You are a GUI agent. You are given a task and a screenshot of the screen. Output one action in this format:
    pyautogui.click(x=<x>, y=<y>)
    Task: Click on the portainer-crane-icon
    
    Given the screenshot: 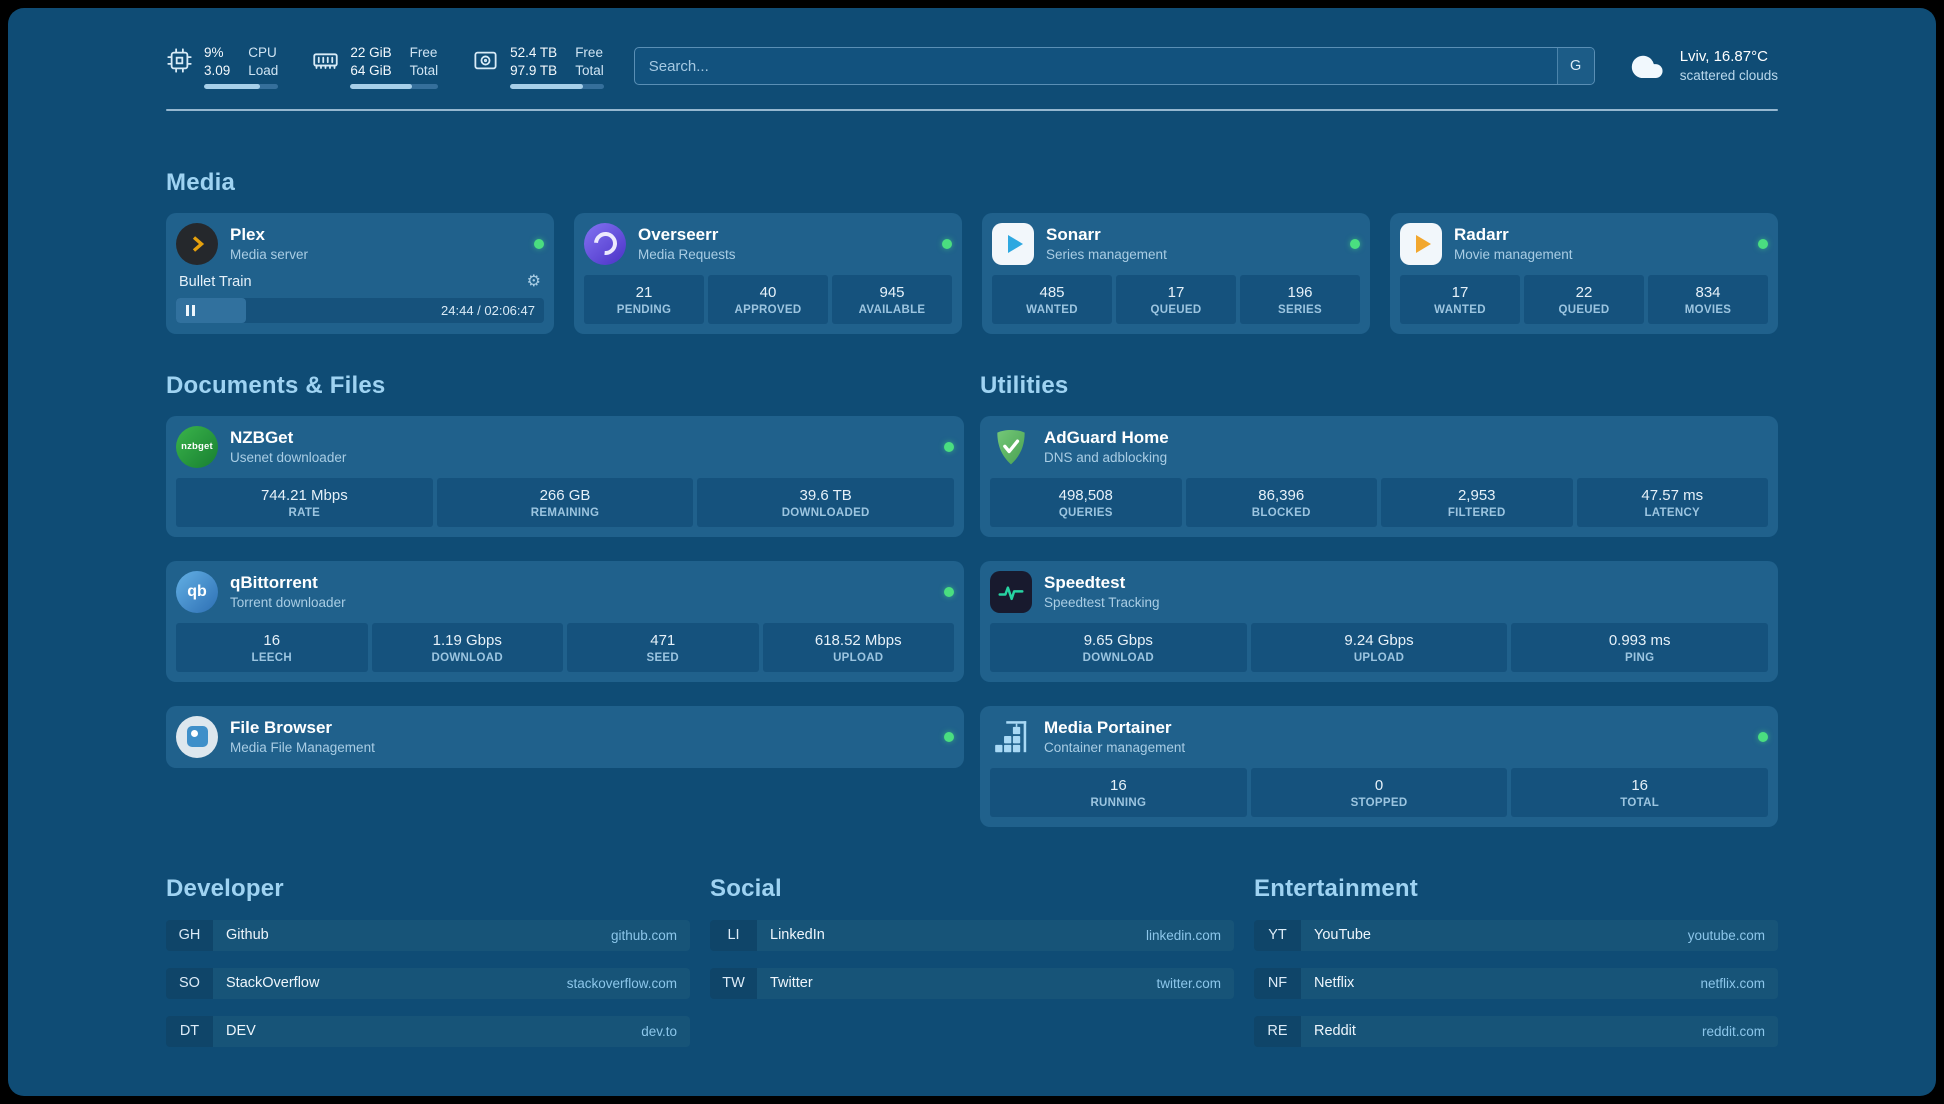 What is the action you would take?
    pyautogui.click(x=1011, y=737)
    